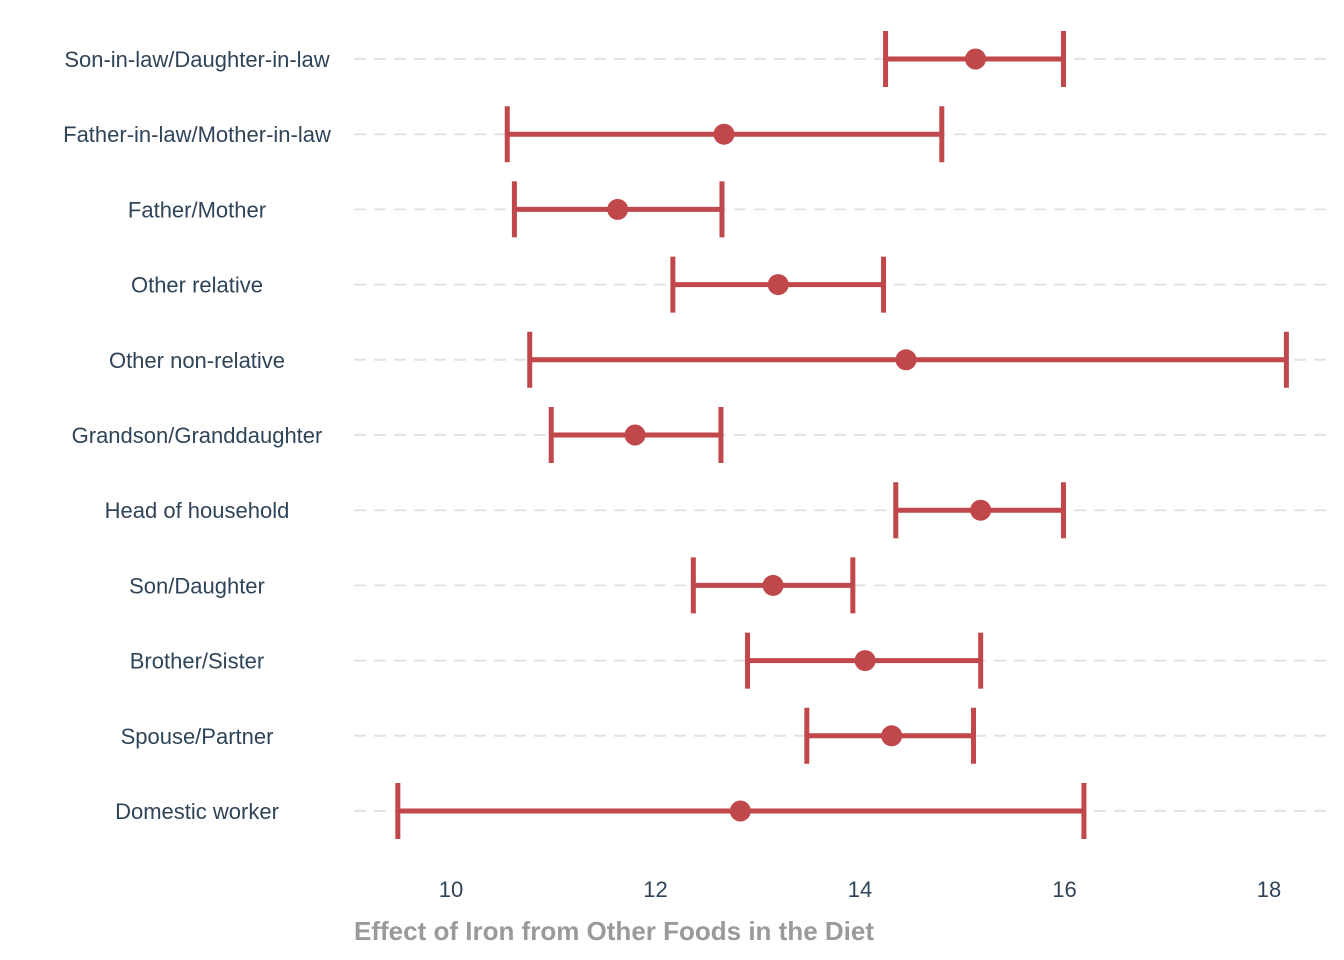 The width and height of the screenshot is (1344, 960). I want to click on category-label: Spouse/Partner, so click(197, 736).